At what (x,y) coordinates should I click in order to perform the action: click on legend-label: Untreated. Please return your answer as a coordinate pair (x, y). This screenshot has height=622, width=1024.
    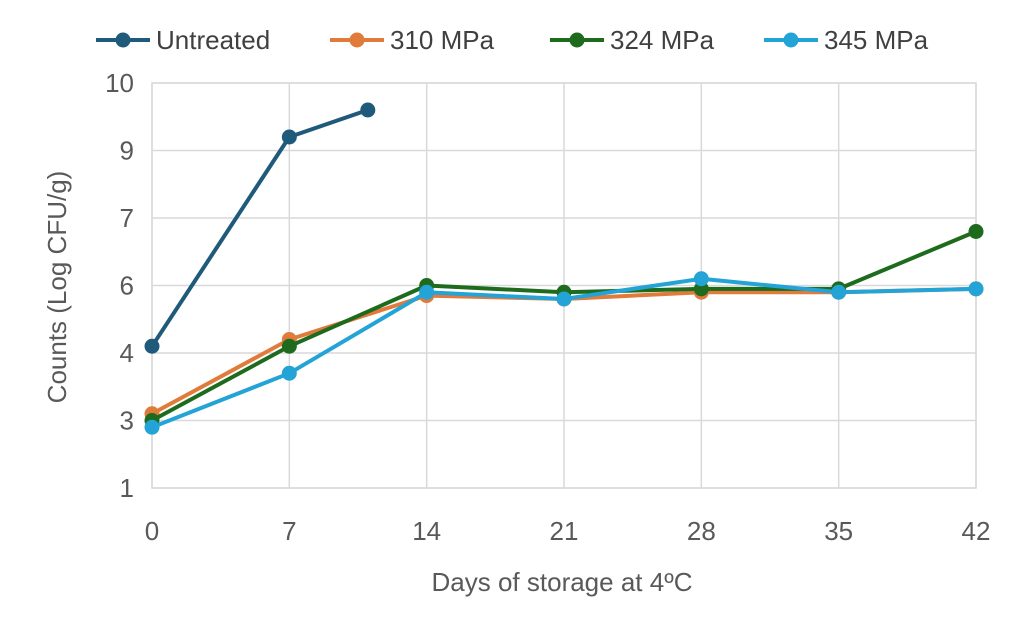
    Looking at the image, I should click on (213, 40).